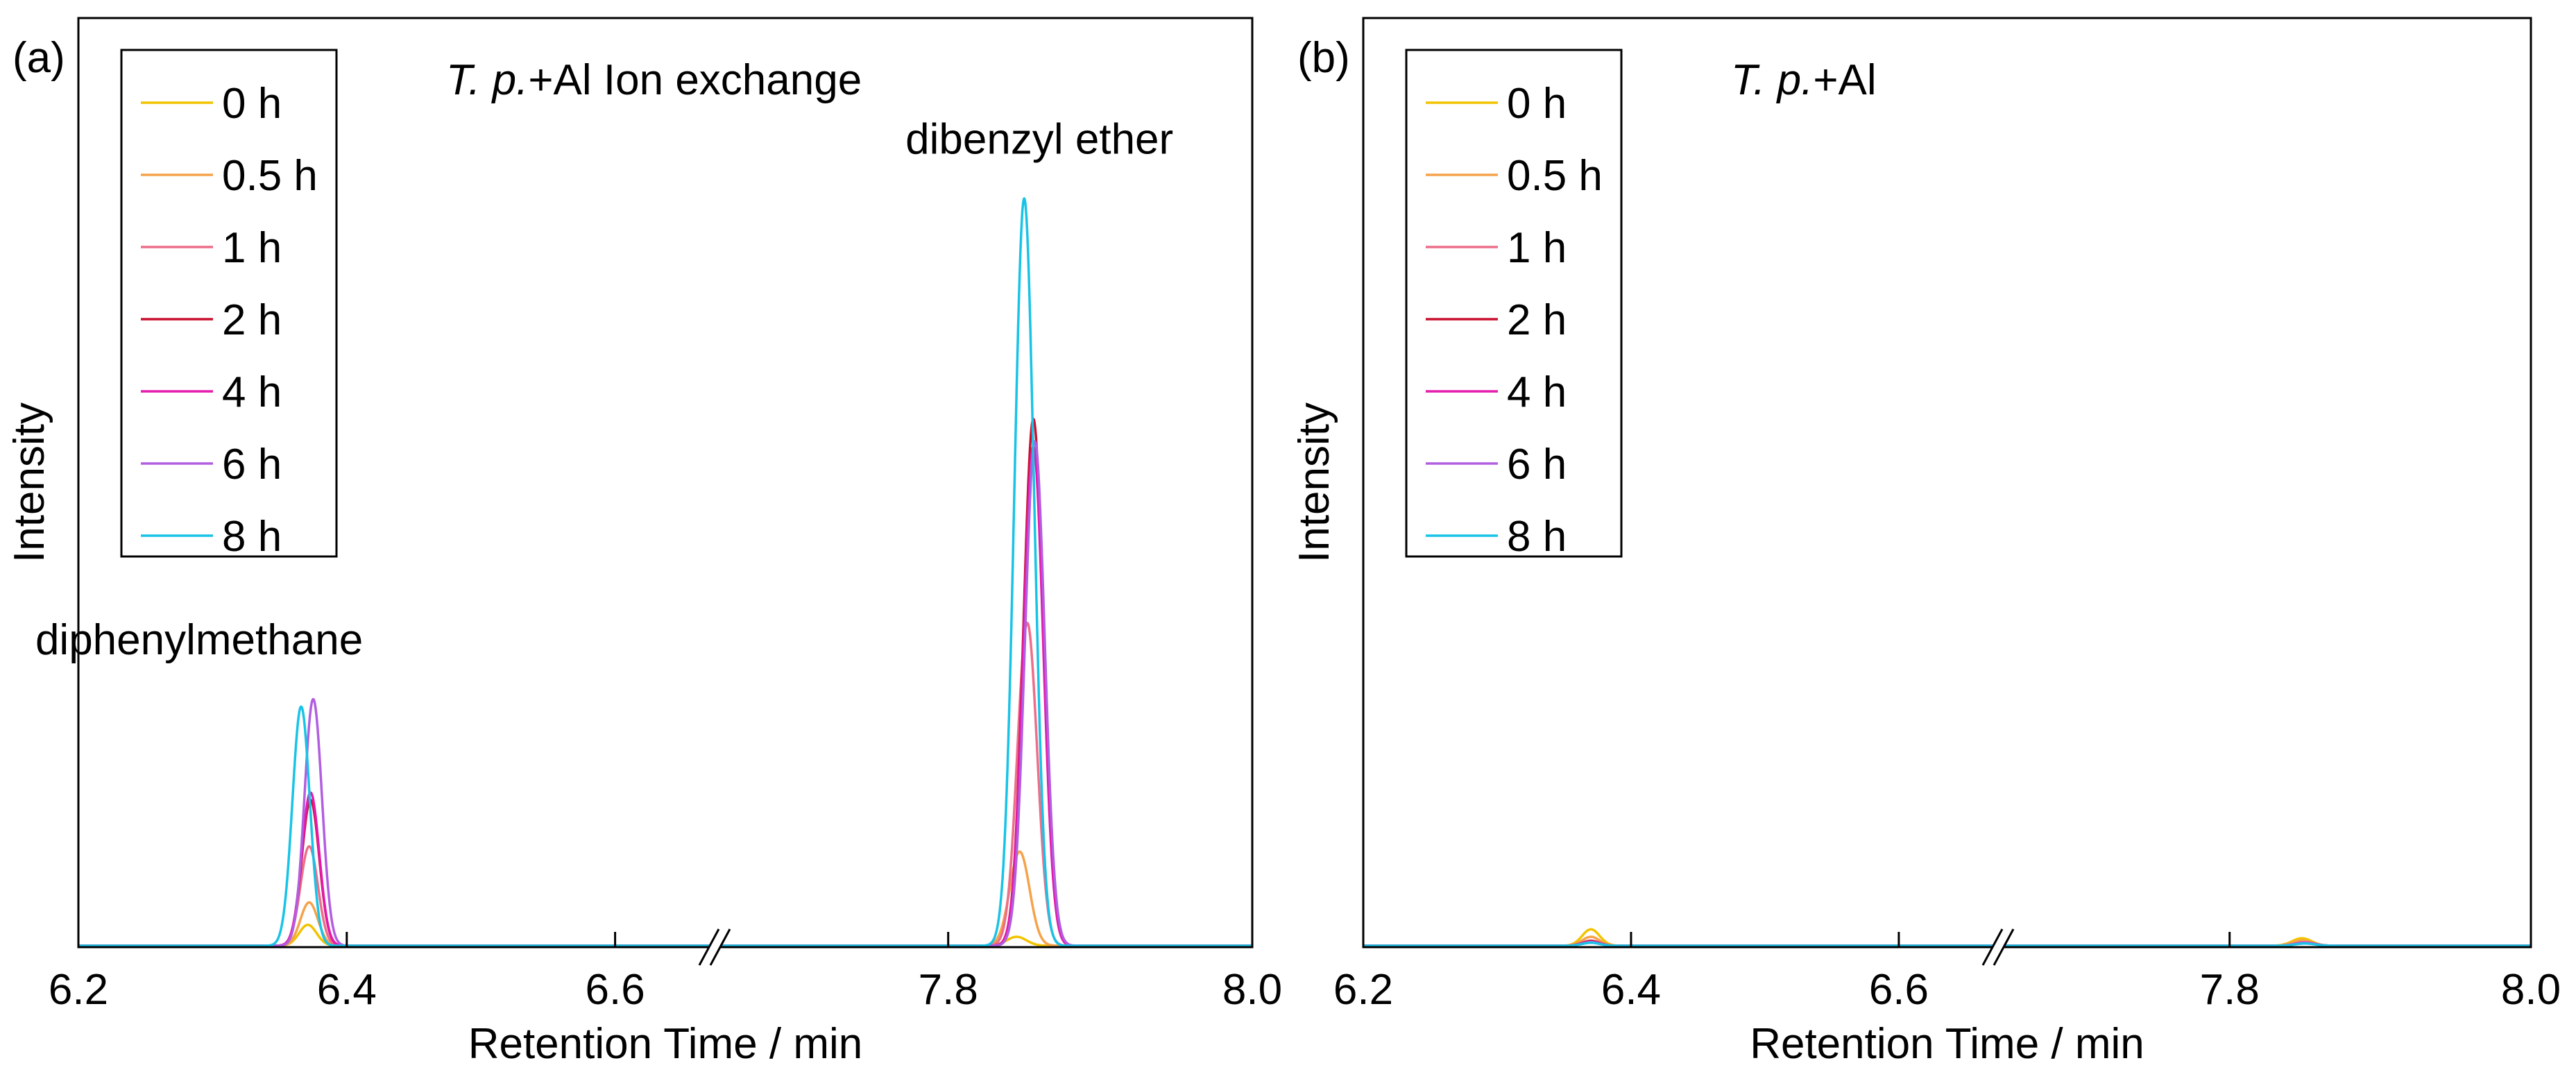 Image resolution: width=2576 pixels, height=1088 pixels. I want to click on panel-label: (b), so click(1323, 58).